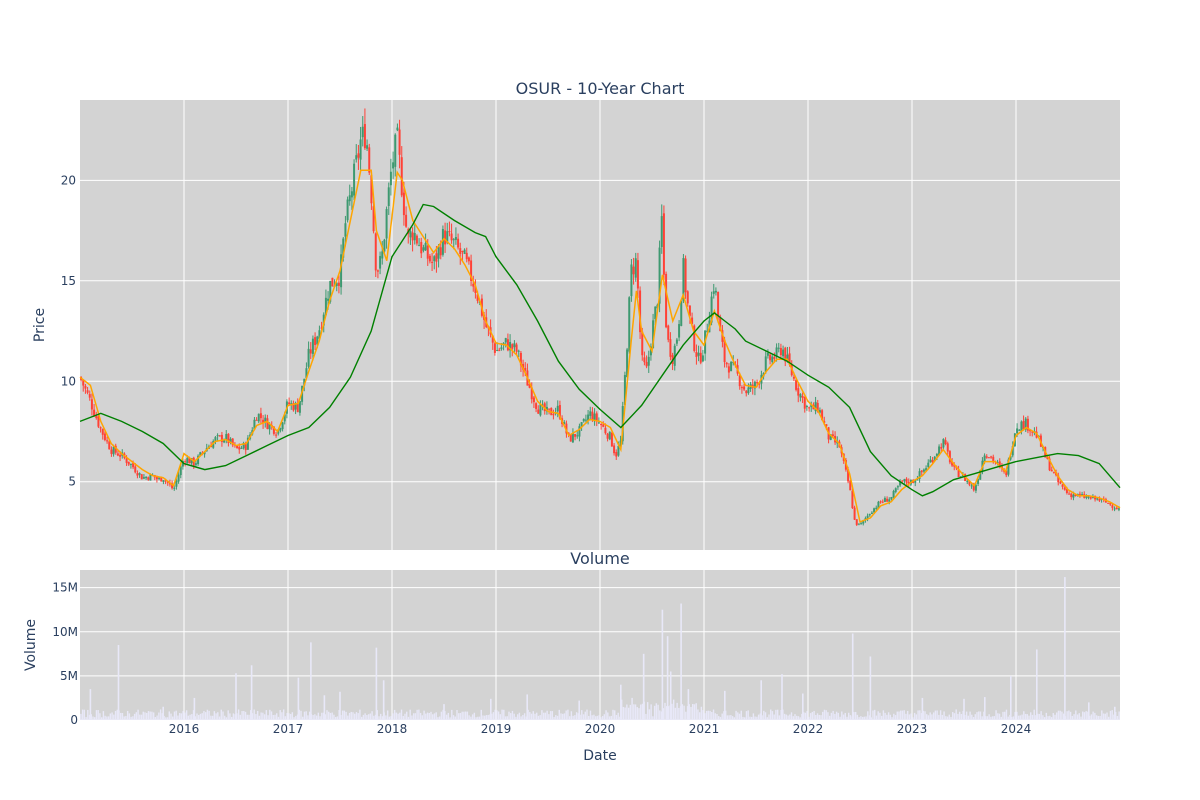  What do you see at coordinates (65, 632) in the screenshot?
I see `volume-y-tick-label: 10M` at bounding box center [65, 632].